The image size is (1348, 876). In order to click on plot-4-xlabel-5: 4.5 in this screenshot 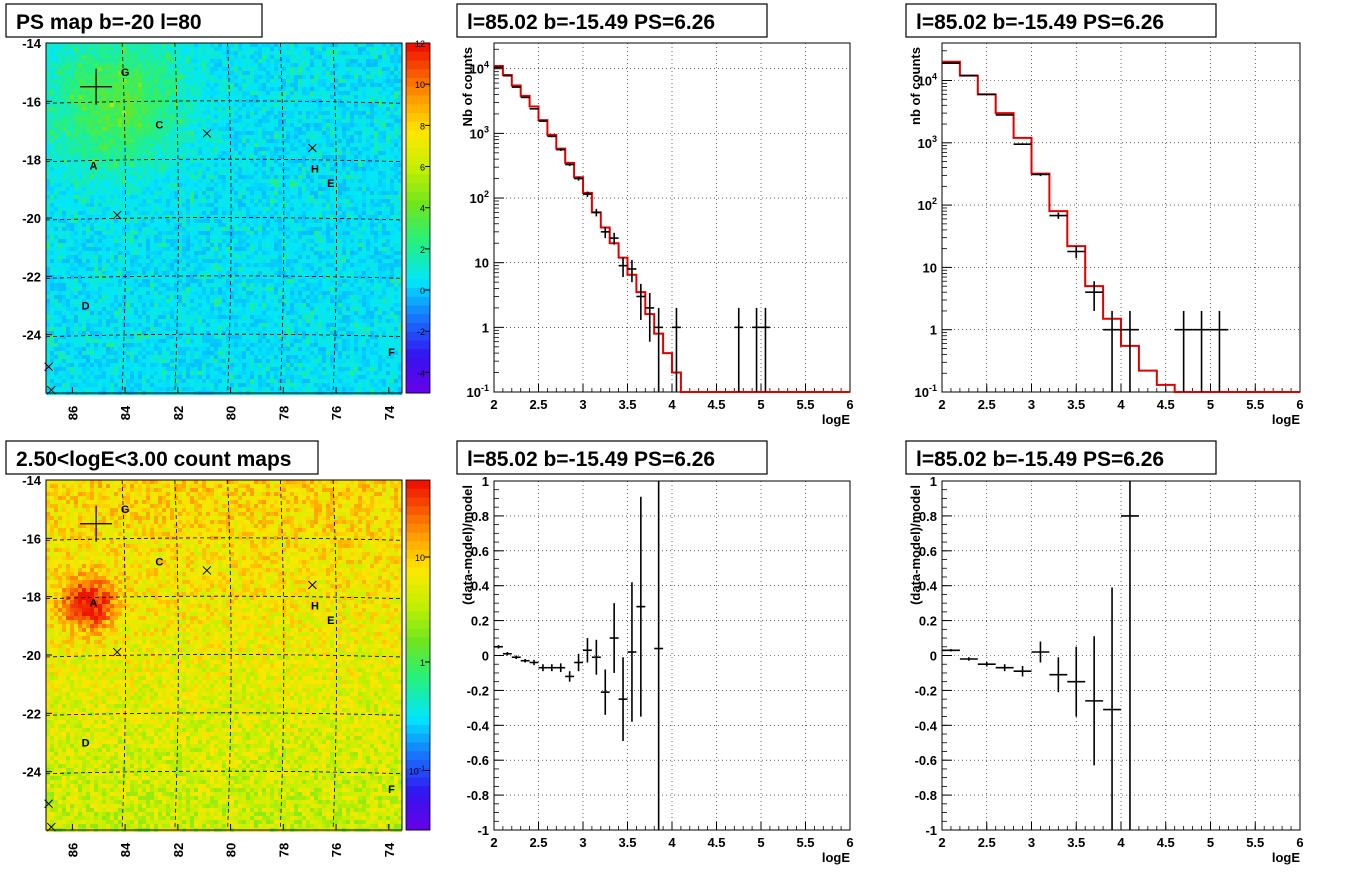, I will do `click(716, 842)`.